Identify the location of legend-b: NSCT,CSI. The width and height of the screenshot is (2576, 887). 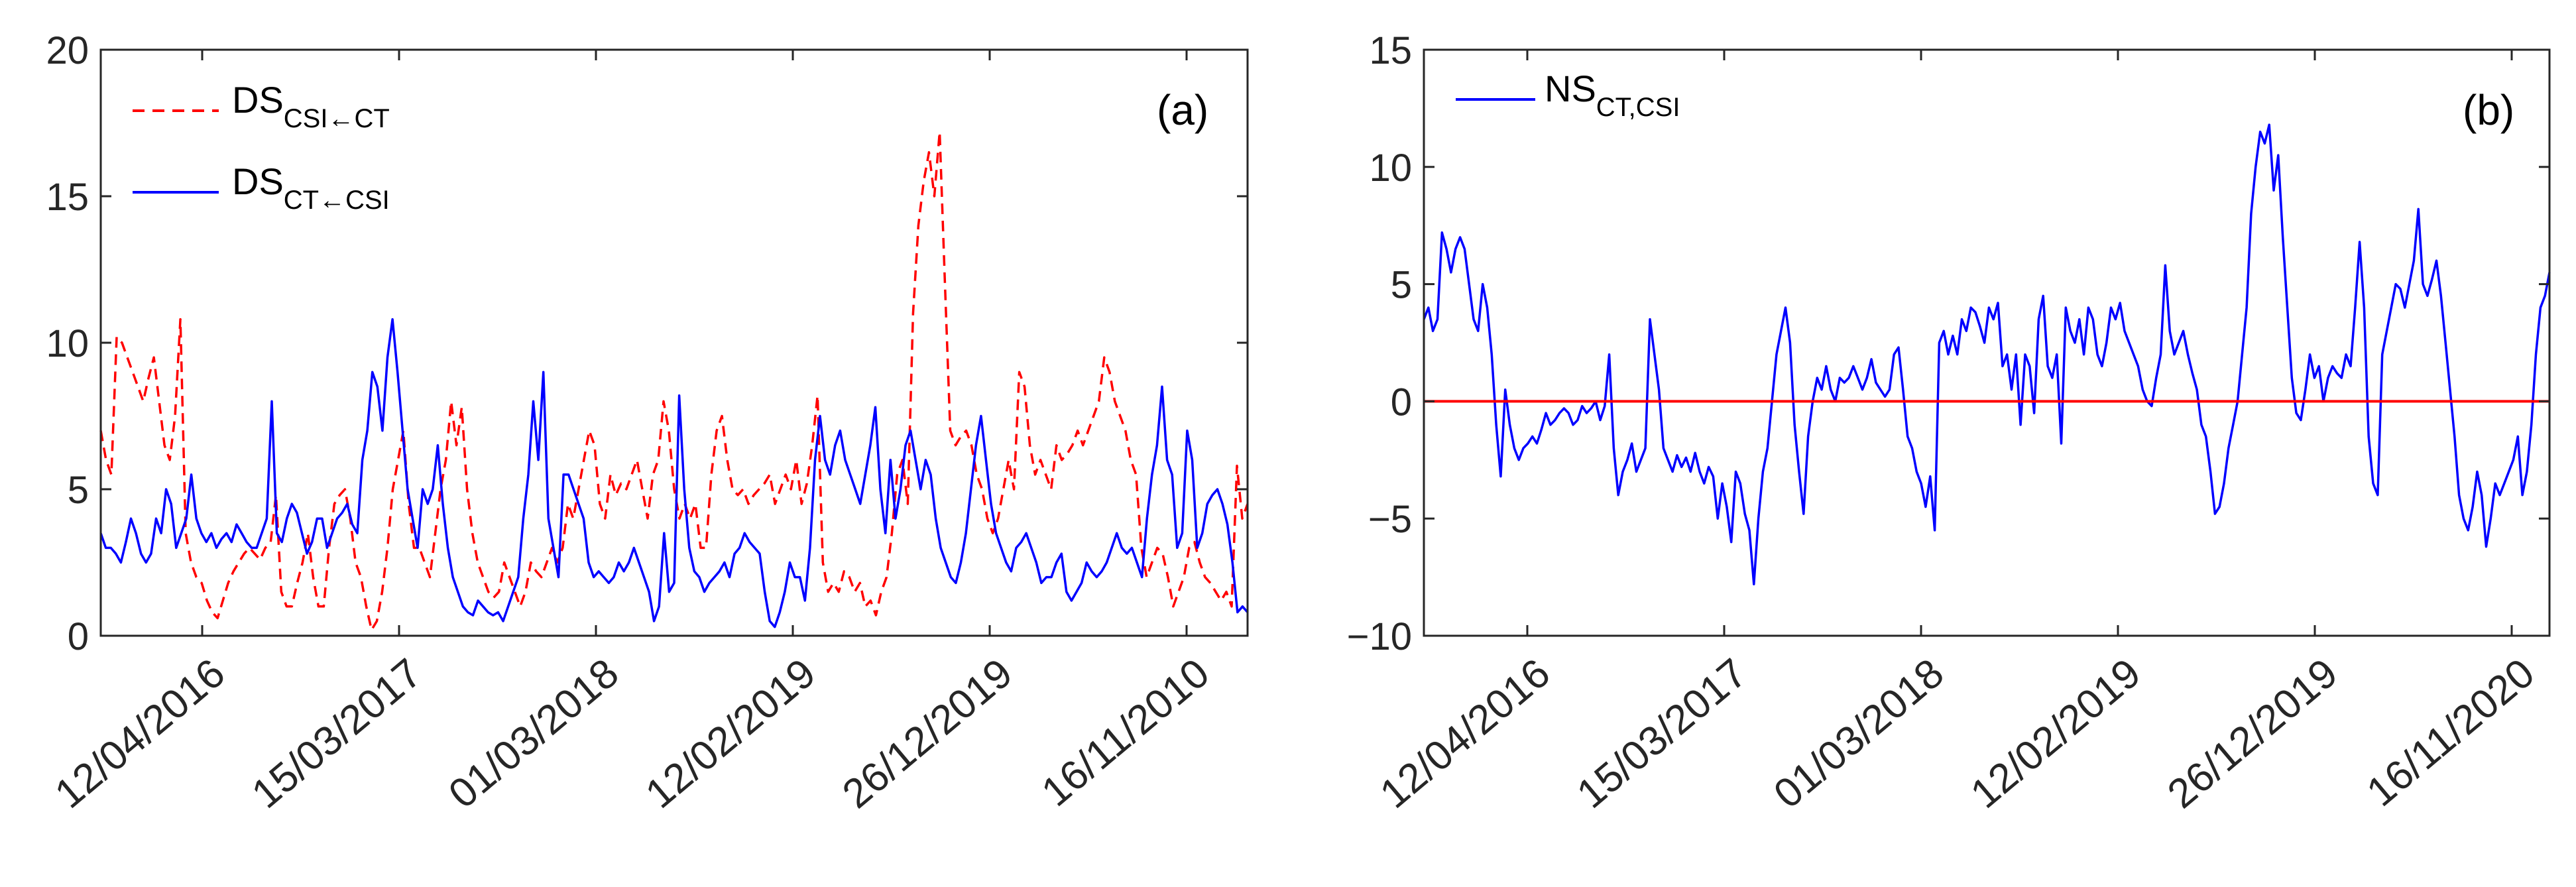
(1568, 95).